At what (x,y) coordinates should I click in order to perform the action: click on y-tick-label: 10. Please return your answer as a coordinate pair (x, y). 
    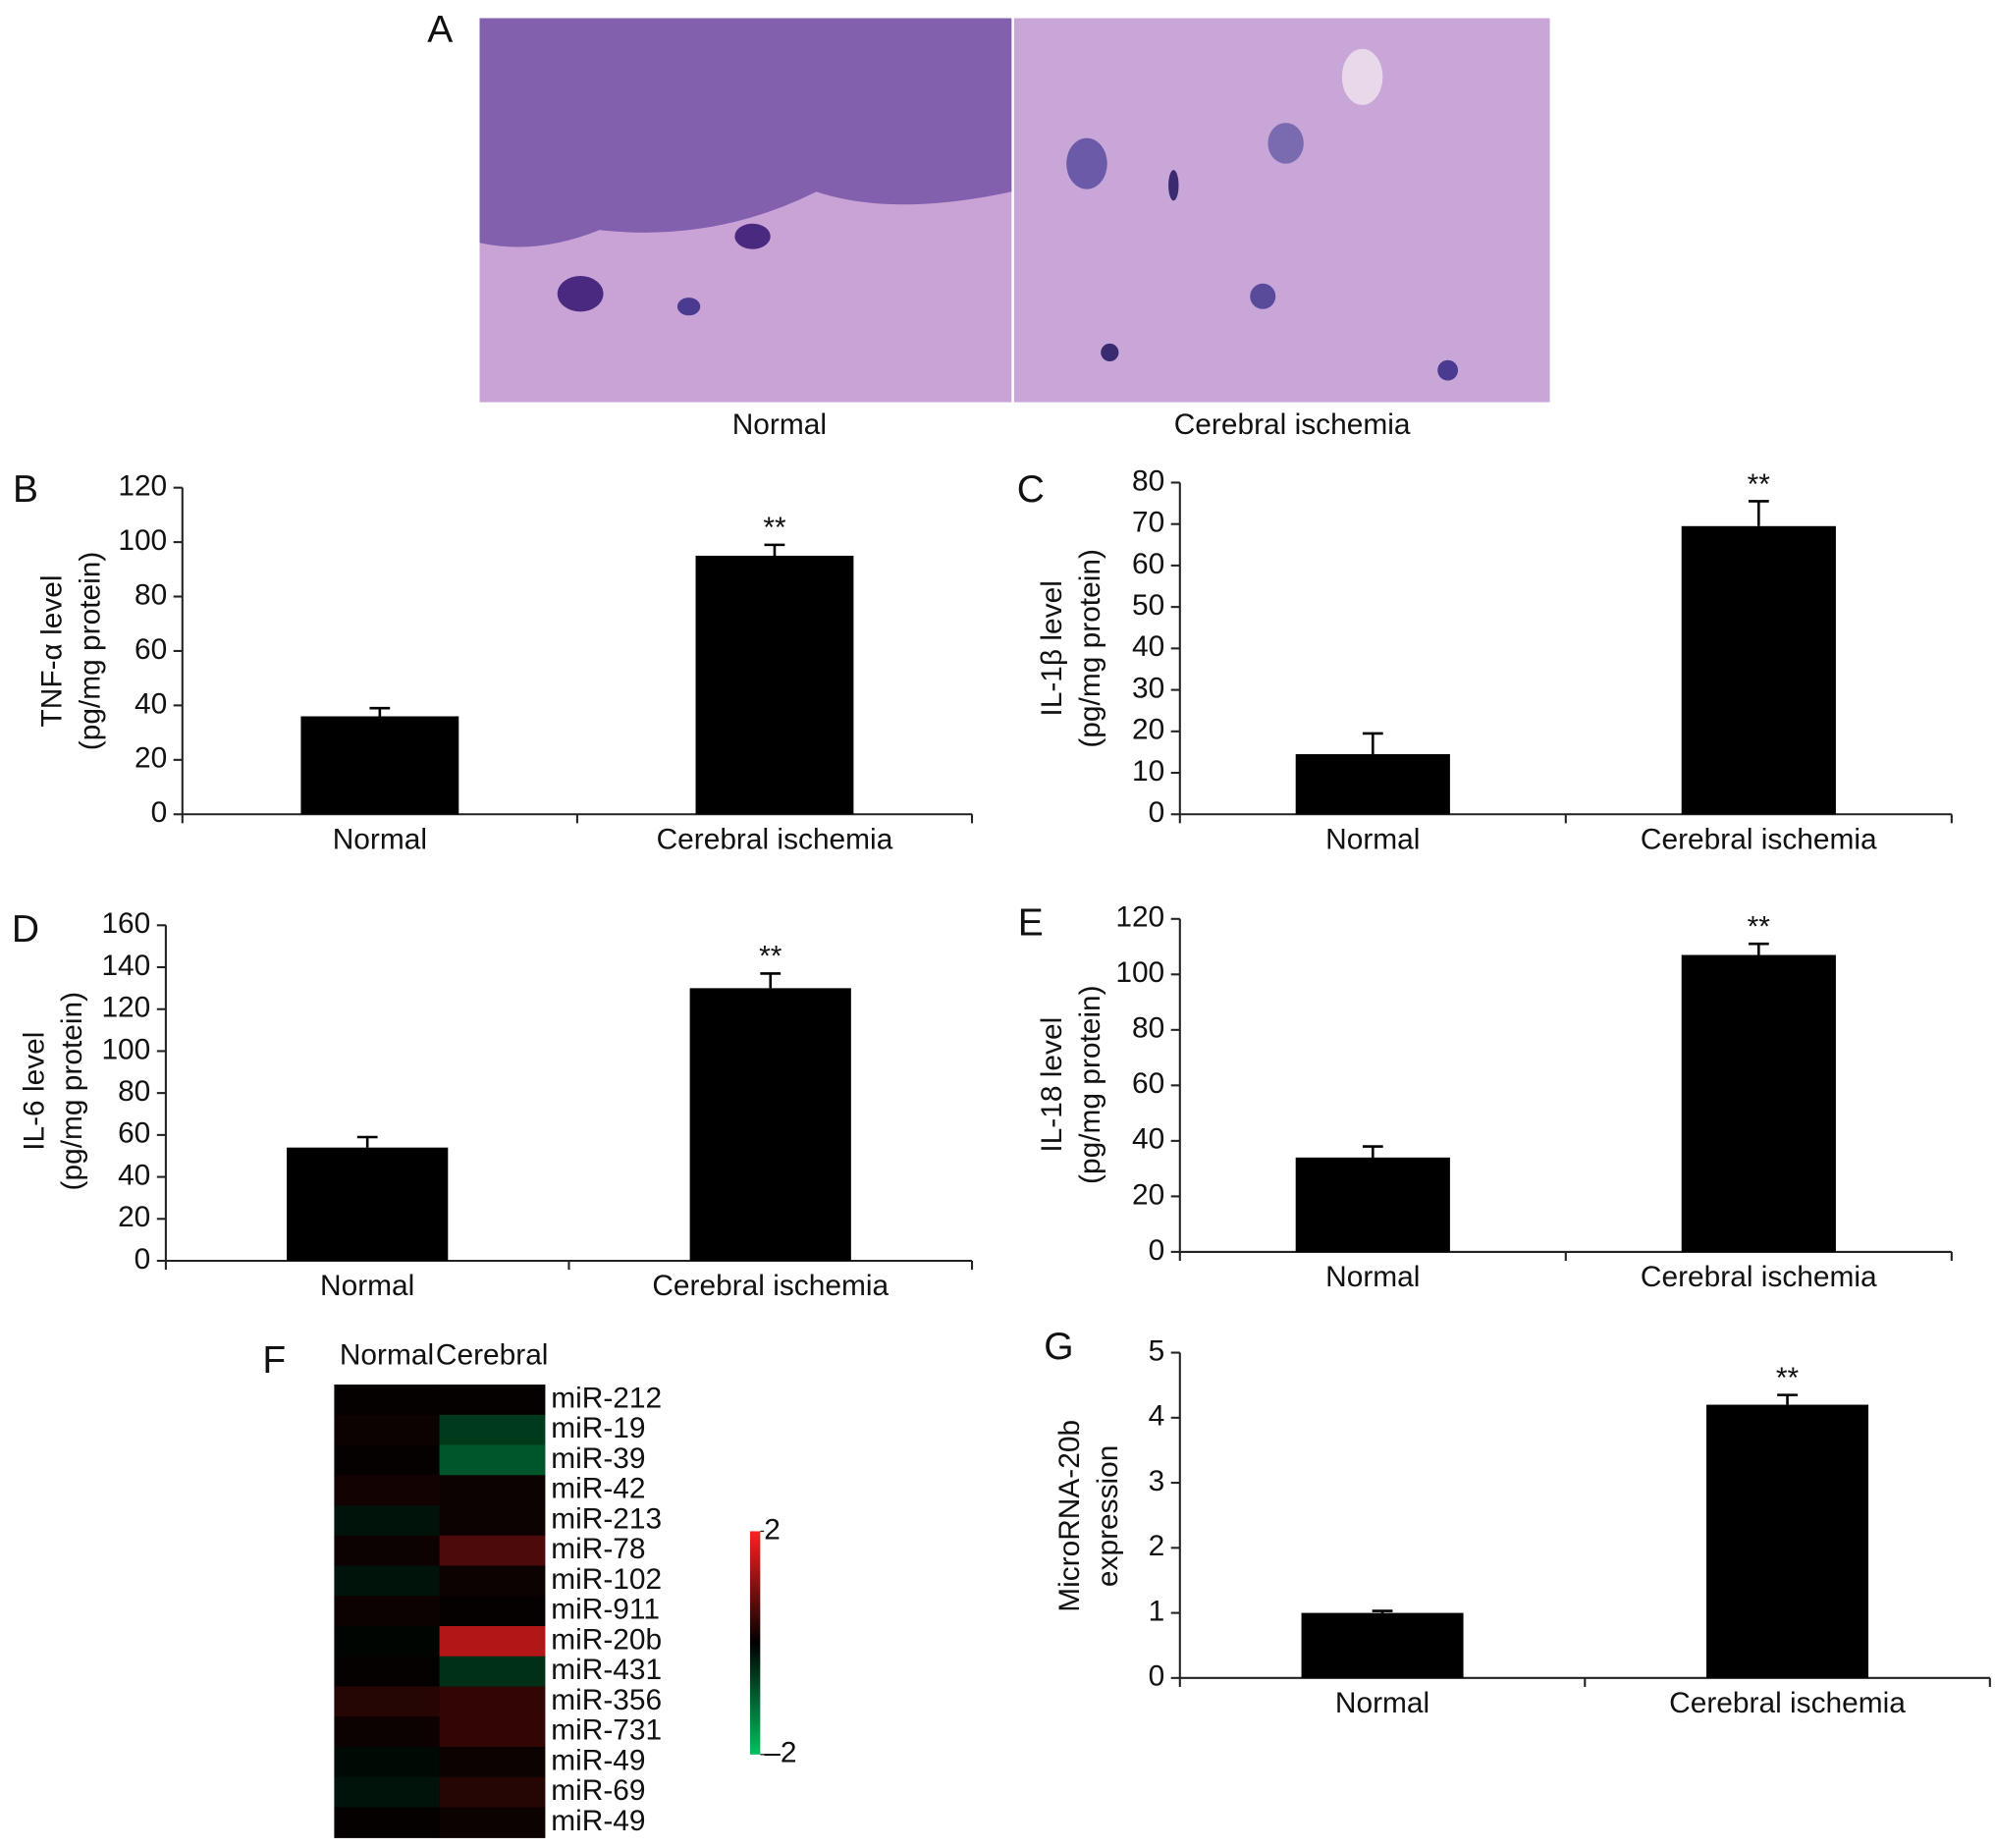
    Looking at the image, I should click on (1148, 772).